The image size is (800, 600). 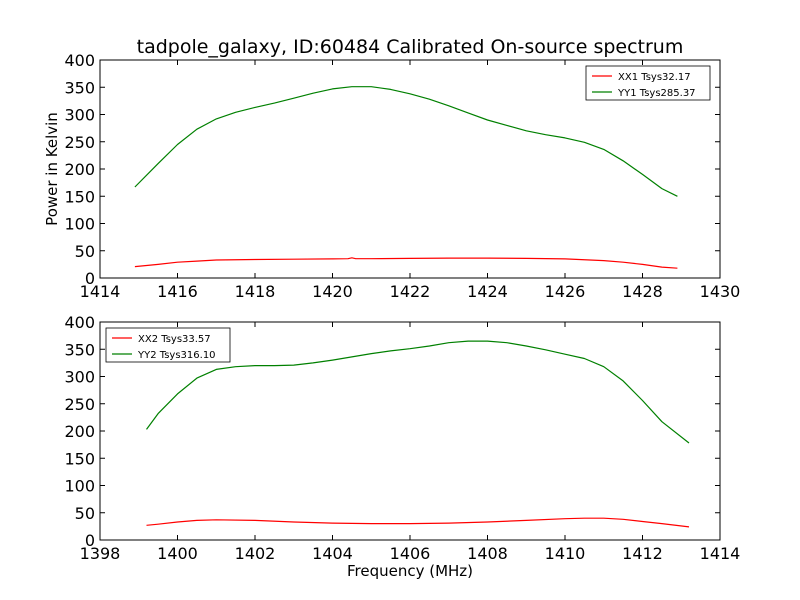 I want to click on x-tick-label: 1400, so click(x=177, y=553).